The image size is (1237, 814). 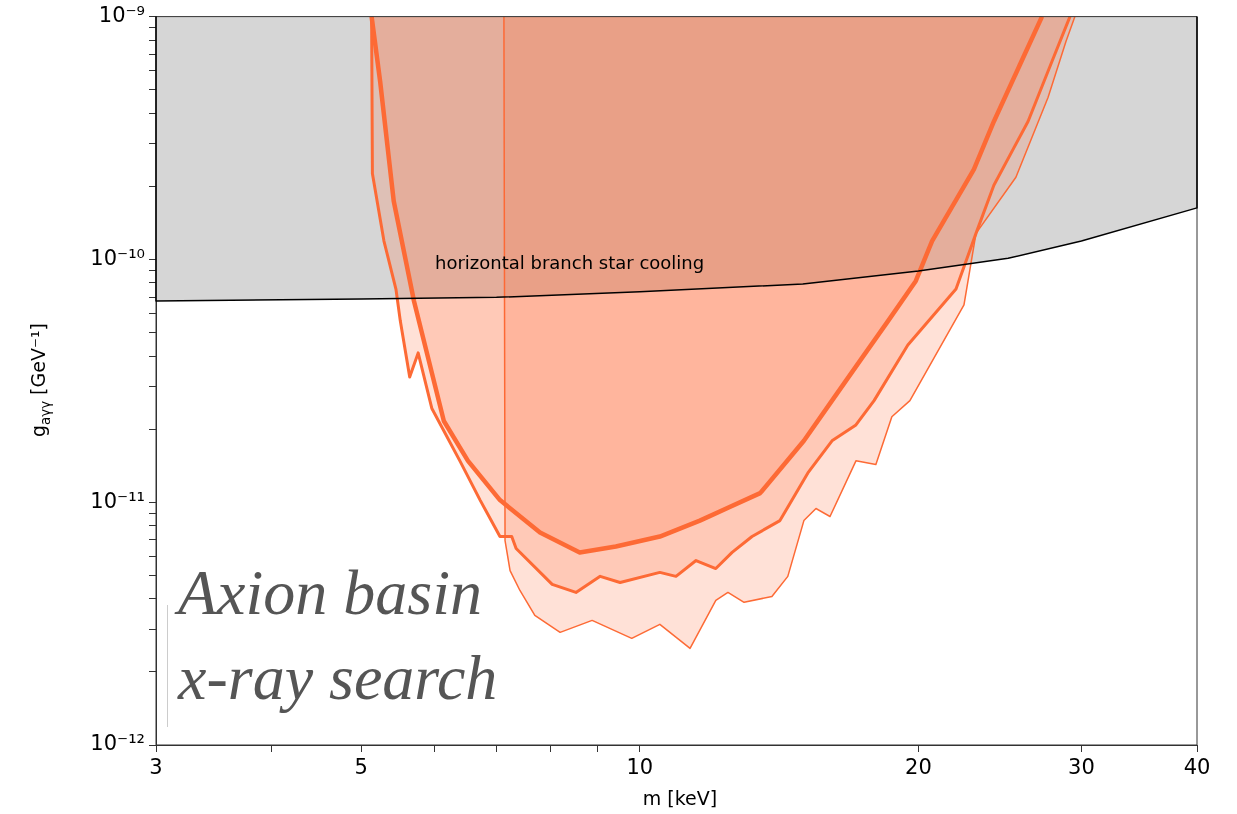 I want to click on x-tick-label: 40, so click(x=1197, y=767).